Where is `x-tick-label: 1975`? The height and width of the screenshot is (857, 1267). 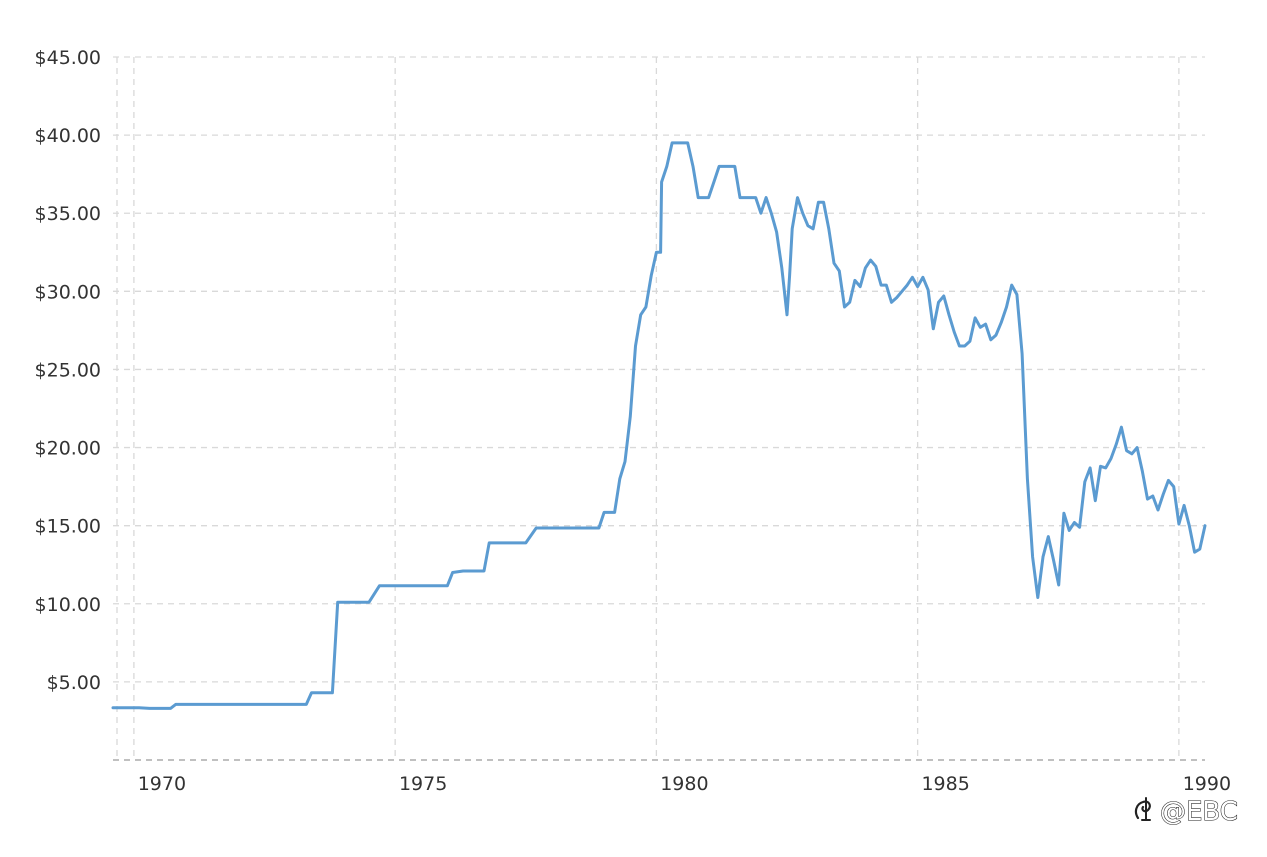
x-tick-label: 1975 is located at coordinates (423, 784).